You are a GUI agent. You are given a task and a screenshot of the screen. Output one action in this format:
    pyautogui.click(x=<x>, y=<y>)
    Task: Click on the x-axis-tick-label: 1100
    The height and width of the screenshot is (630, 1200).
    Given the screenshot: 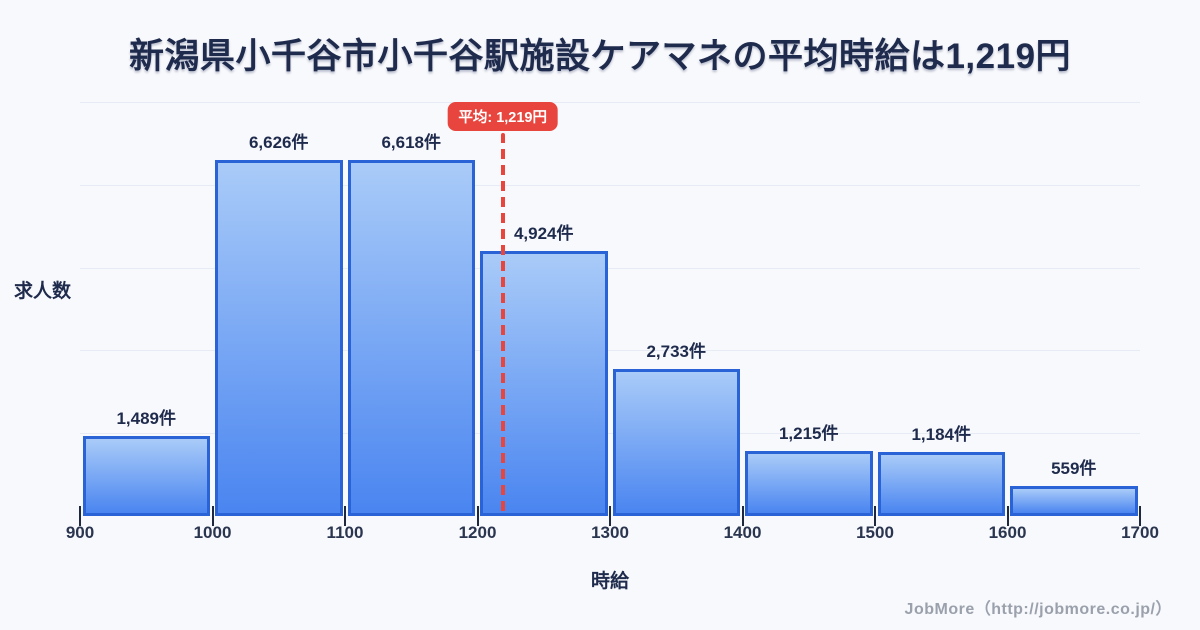 What is the action you would take?
    pyautogui.click(x=345, y=532)
    